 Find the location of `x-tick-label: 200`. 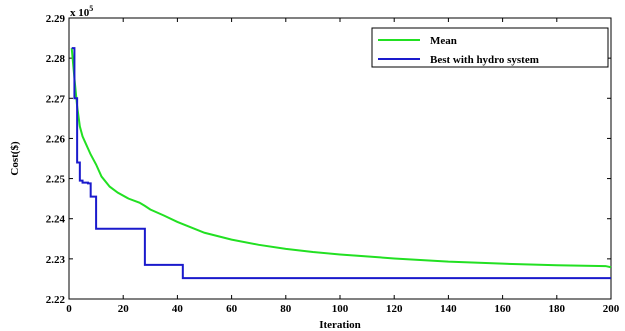

x-tick-label: 200 is located at coordinates (611, 309).